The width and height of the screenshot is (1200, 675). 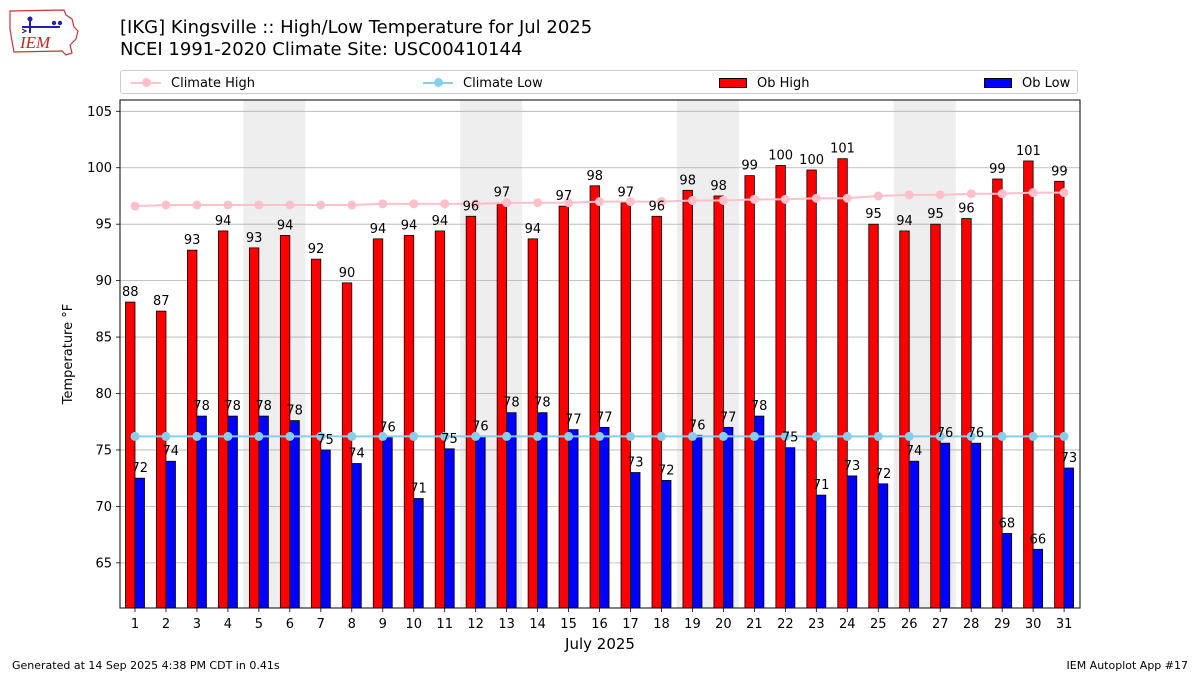 I want to click on y-tick-label: 80, so click(x=103, y=394).